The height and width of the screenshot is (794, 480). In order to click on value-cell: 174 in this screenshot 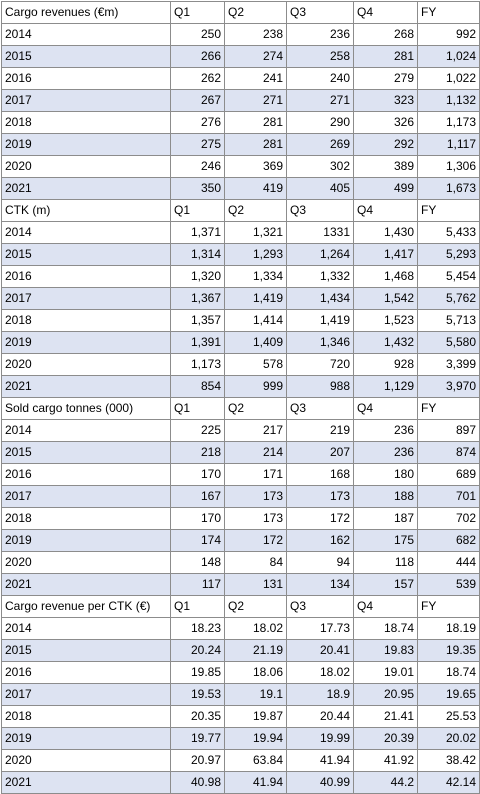, I will do `click(197, 540)`.